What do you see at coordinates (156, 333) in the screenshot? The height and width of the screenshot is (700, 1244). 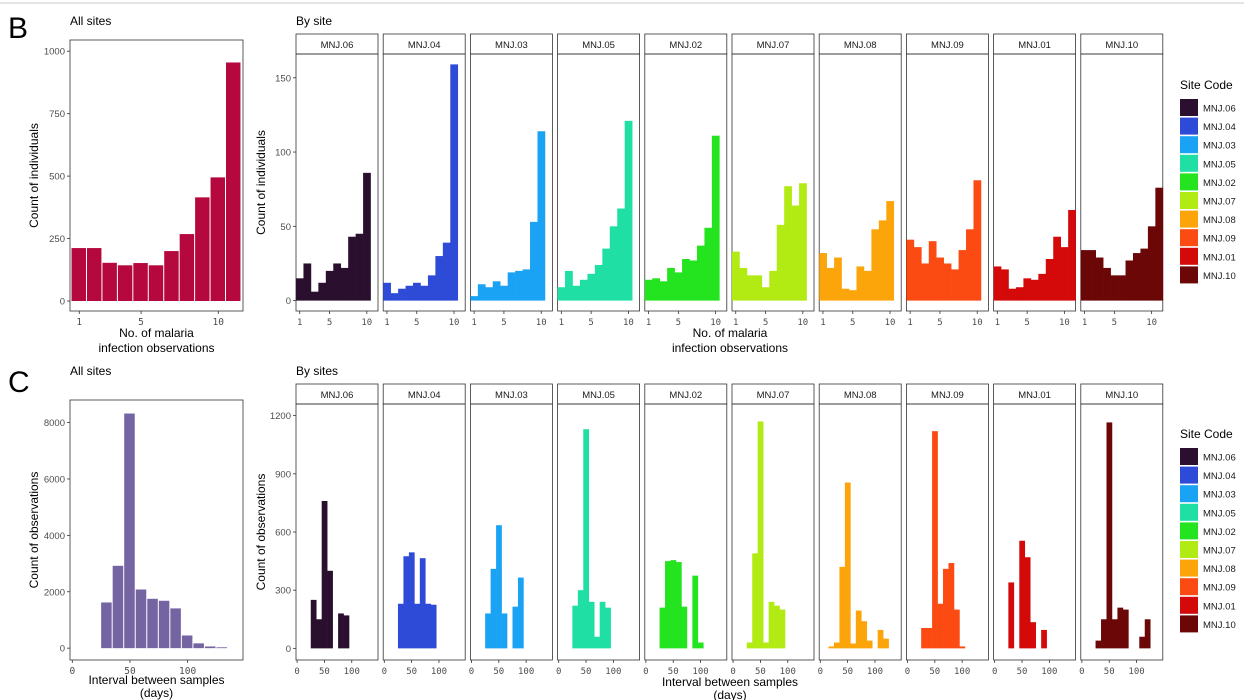 I see `panel-B-all-xlabel: No. of malaria` at bounding box center [156, 333].